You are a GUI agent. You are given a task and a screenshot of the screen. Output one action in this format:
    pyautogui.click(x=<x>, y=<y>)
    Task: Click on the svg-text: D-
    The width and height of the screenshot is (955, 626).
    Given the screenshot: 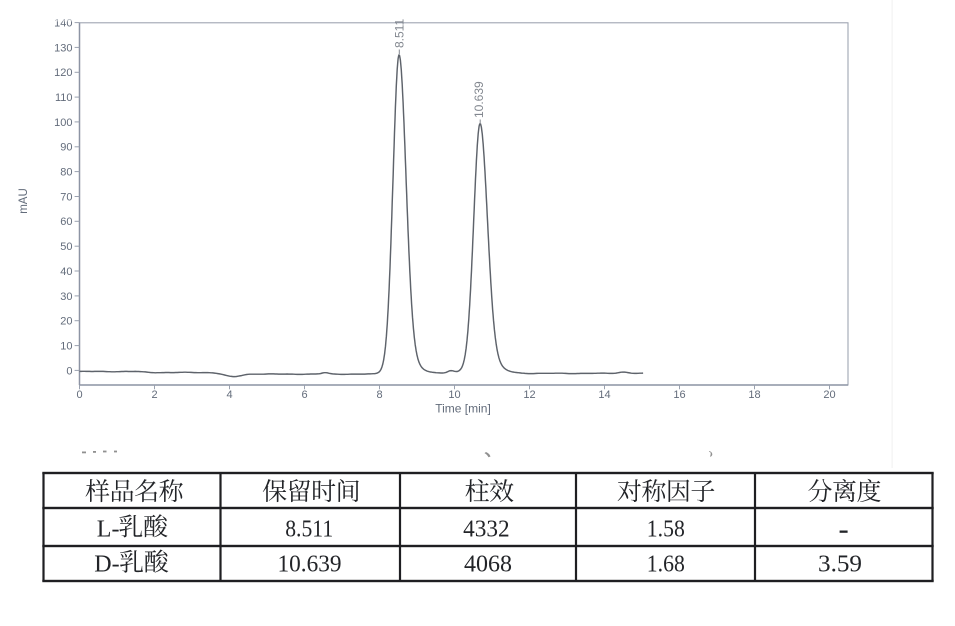 What is the action you would take?
    pyautogui.click(x=106, y=565)
    